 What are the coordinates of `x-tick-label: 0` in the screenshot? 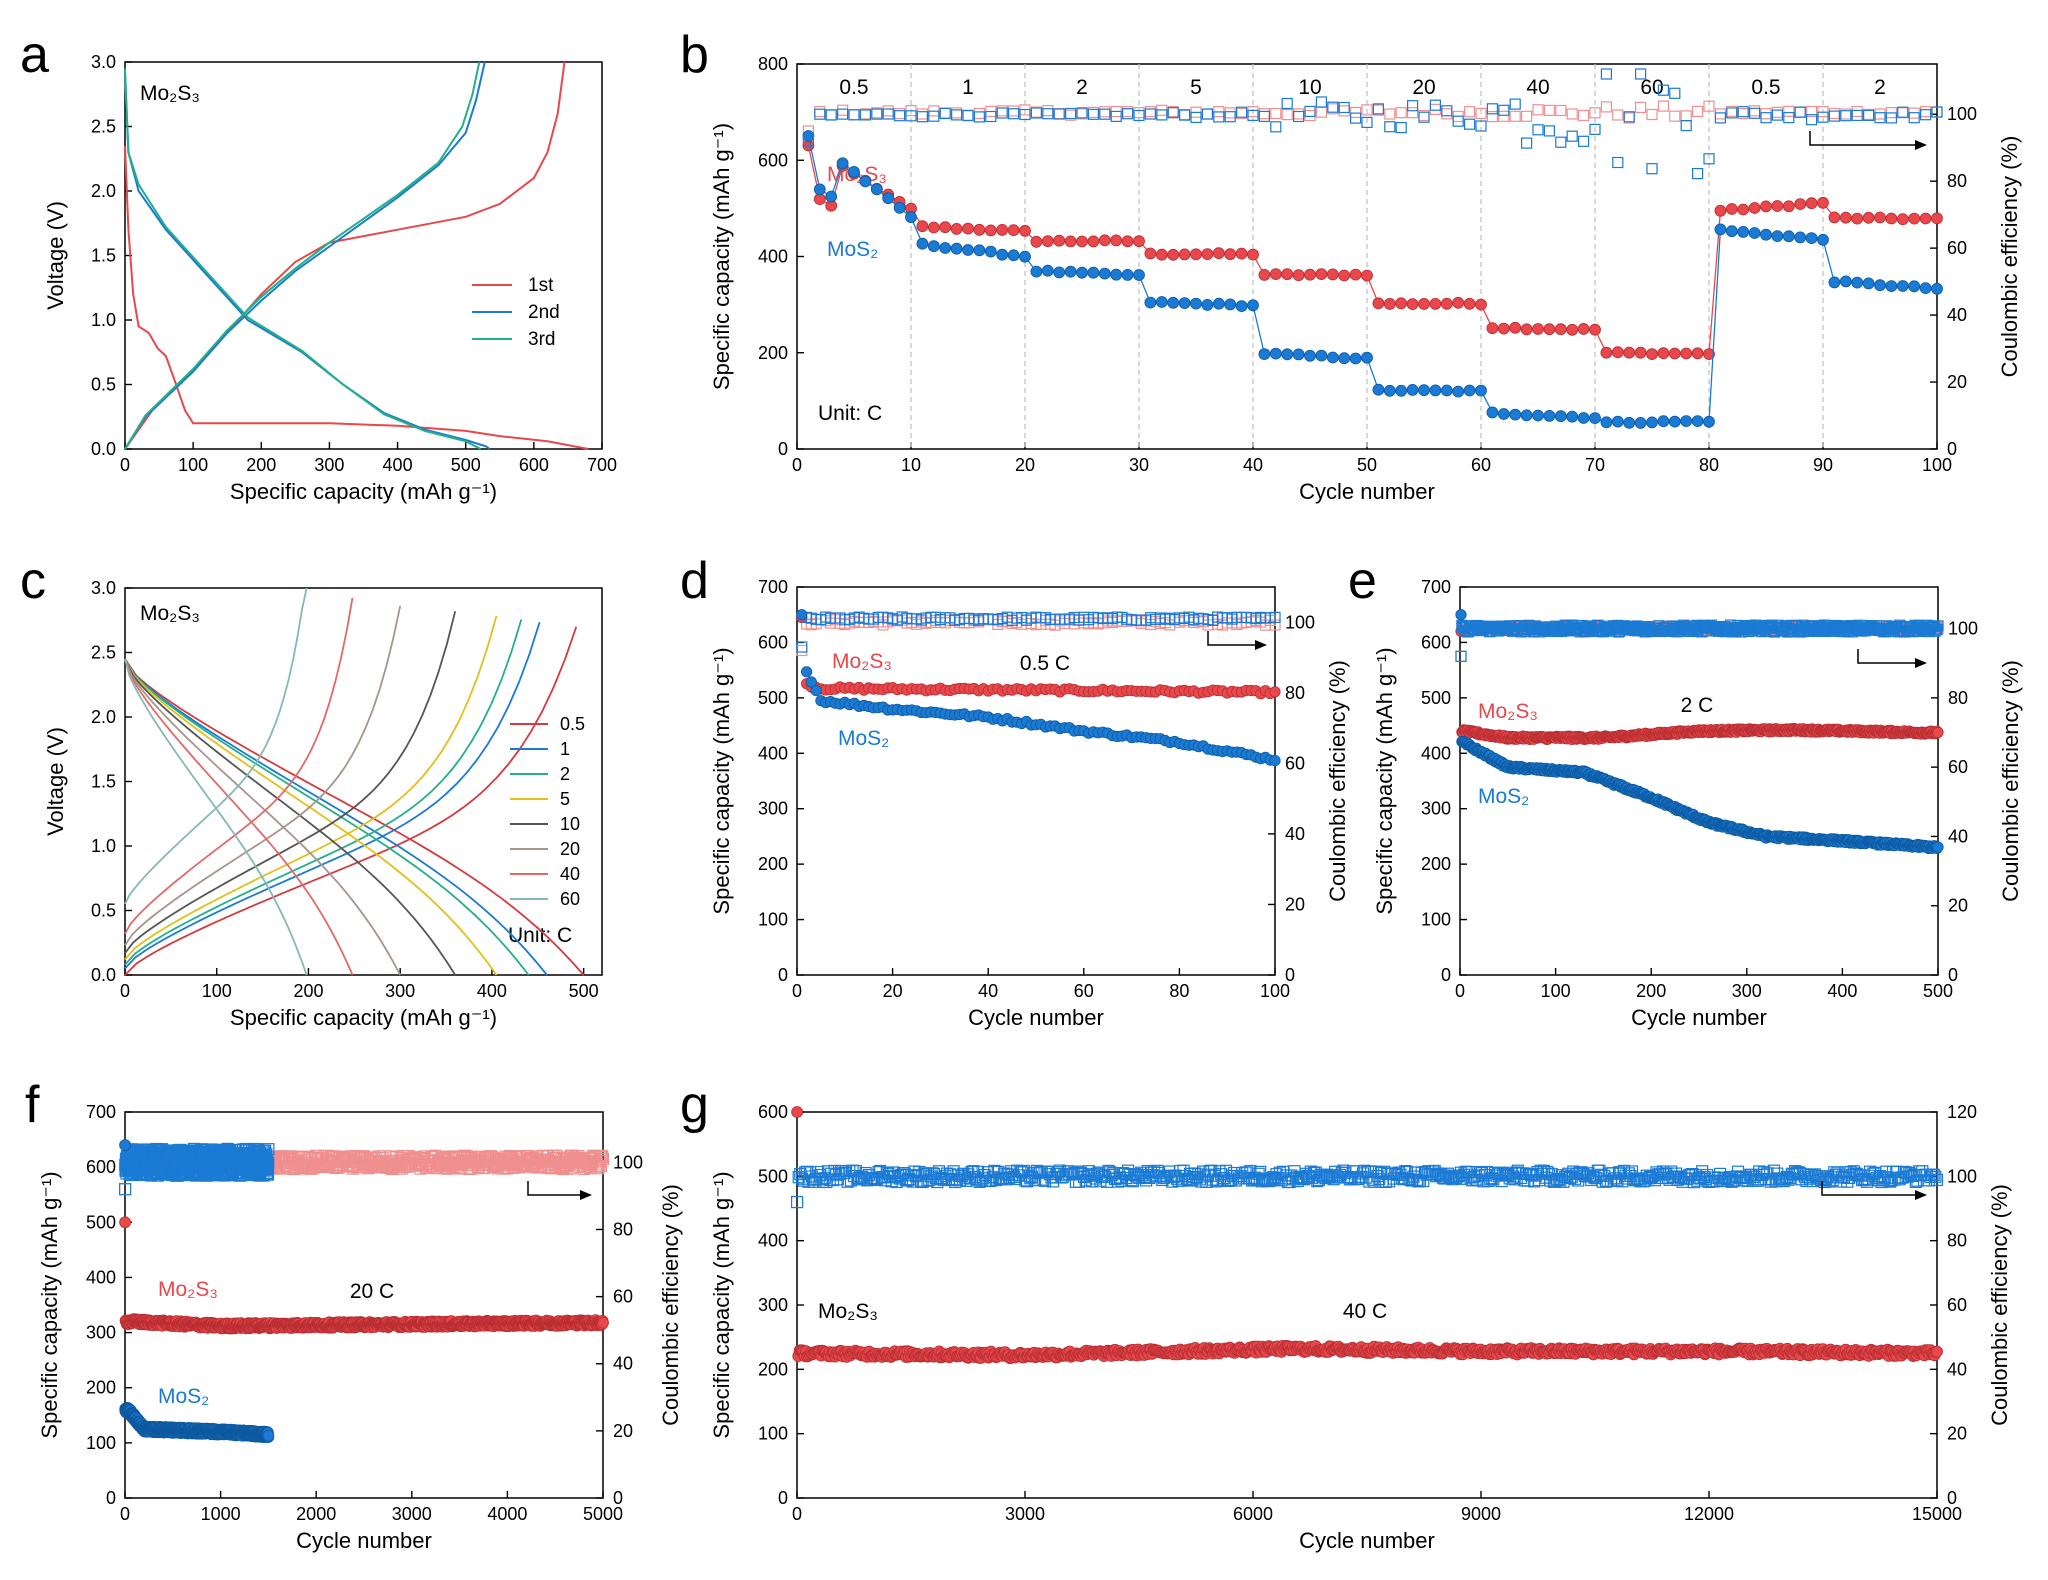 It's located at (797, 465).